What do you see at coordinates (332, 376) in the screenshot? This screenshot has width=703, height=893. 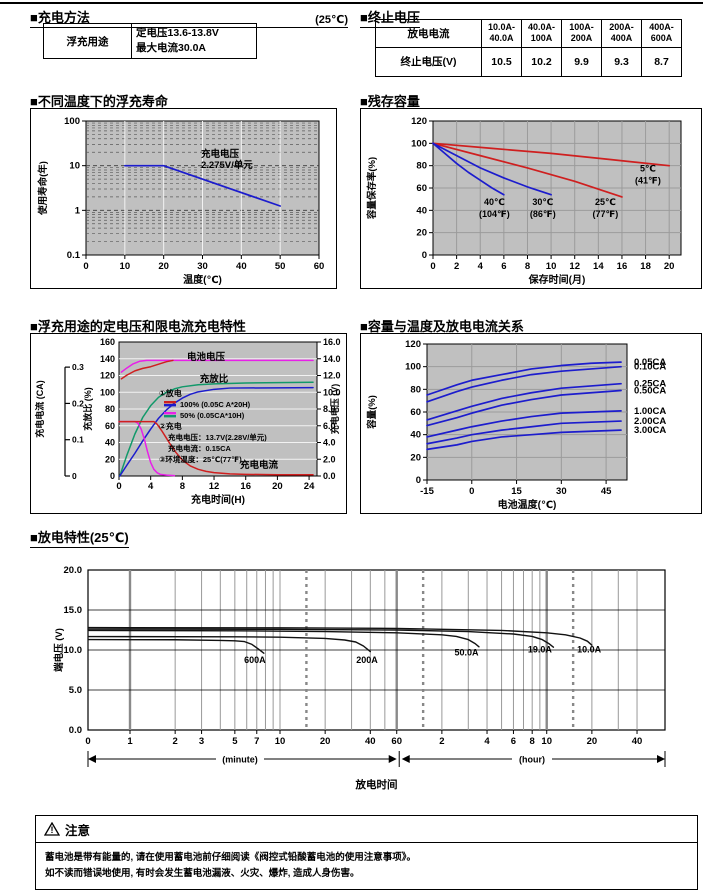 I see `svg-text: 12.0` at bounding box center [332, 376].